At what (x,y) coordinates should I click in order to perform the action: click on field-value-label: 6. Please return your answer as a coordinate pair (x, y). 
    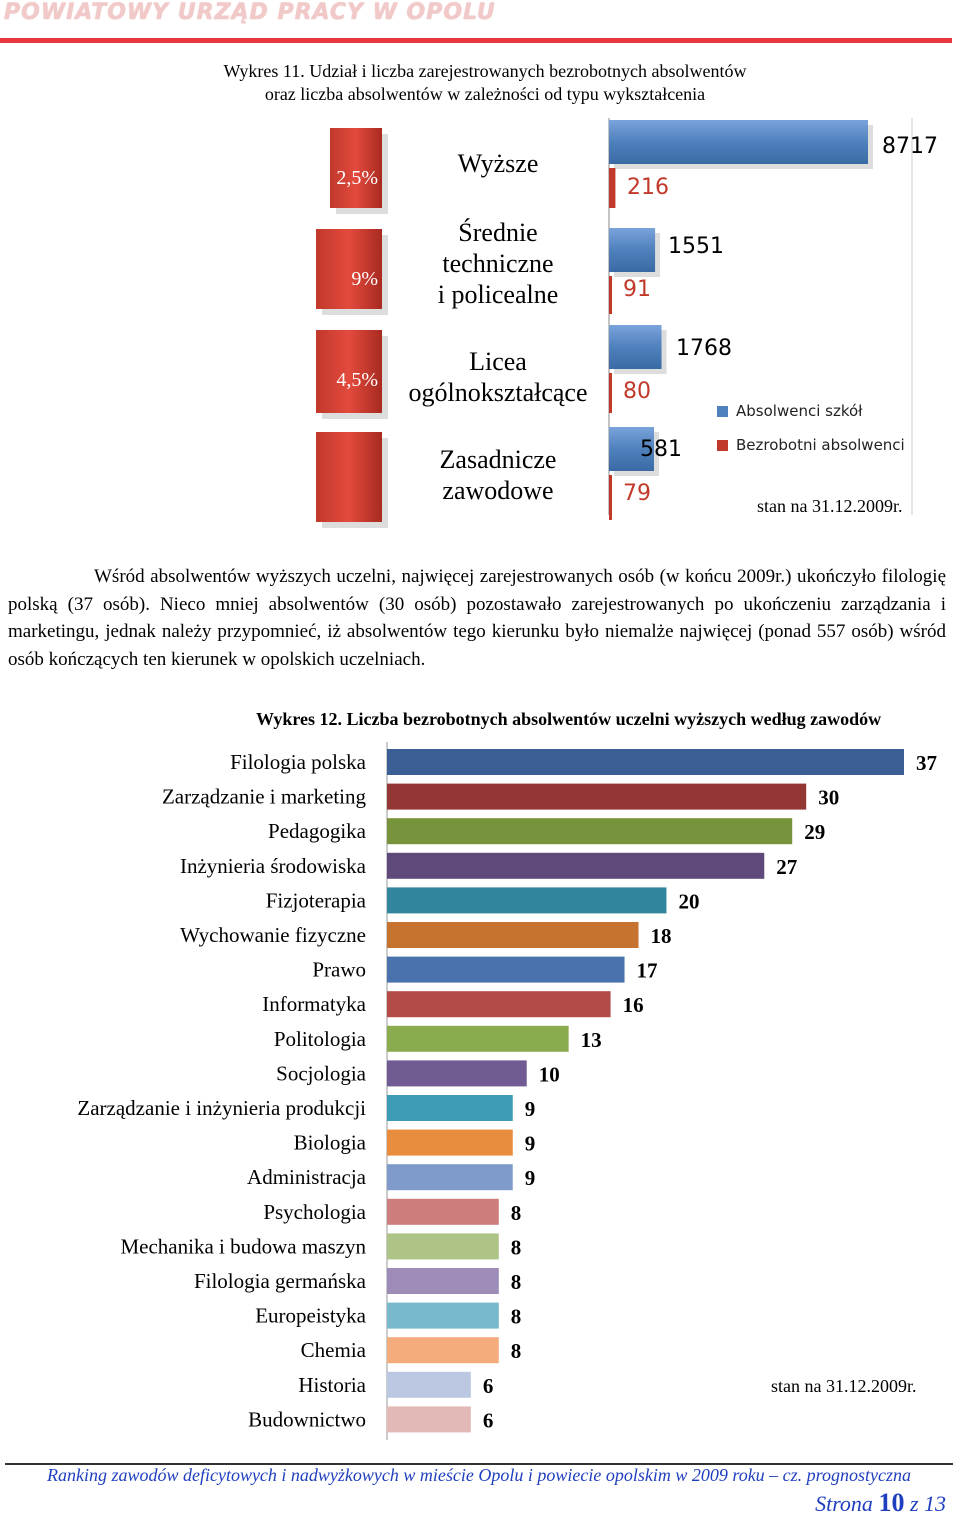
    Looking at the image, I should click on (488, 1386).